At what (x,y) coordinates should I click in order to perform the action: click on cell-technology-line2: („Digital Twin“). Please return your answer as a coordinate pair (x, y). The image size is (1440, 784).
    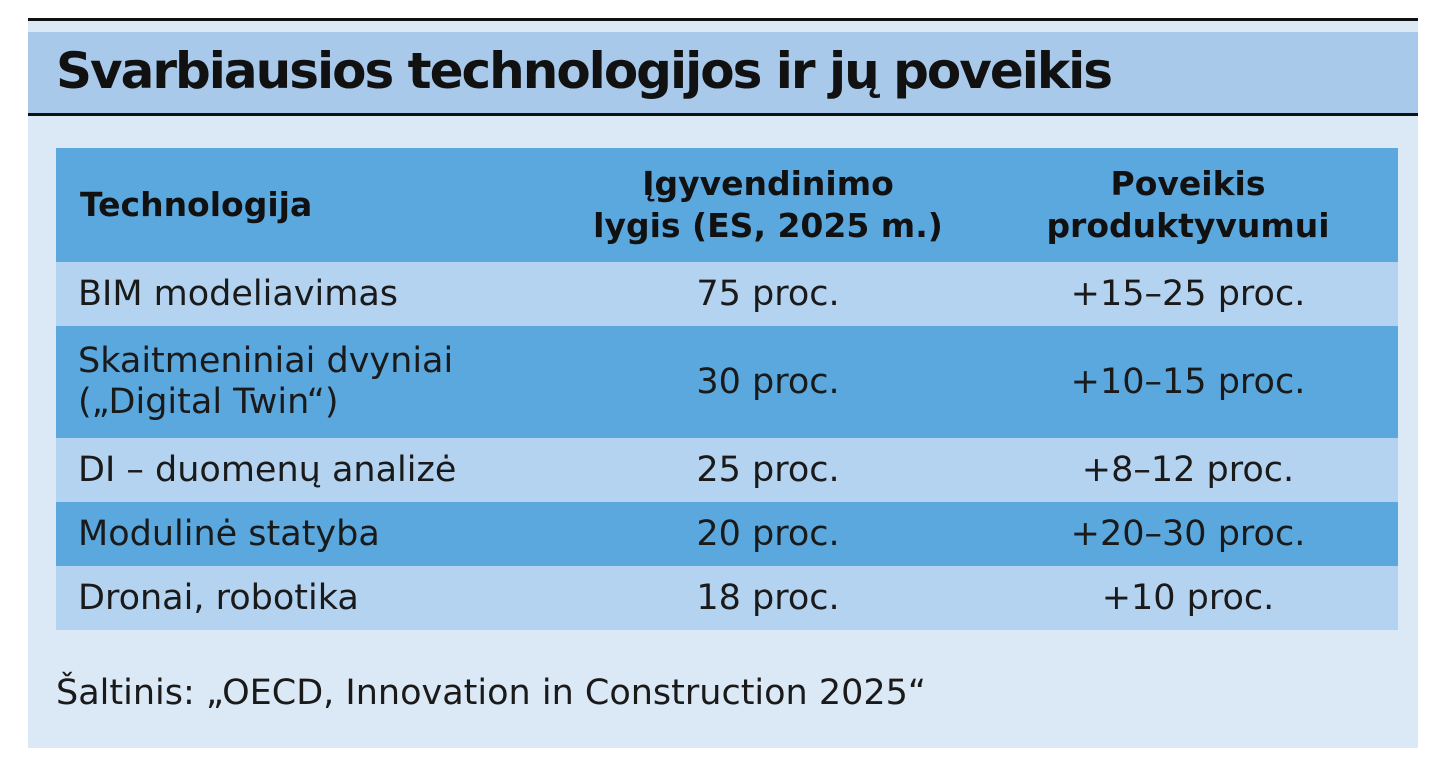
    Looking at the image, I should click on (208, 402).